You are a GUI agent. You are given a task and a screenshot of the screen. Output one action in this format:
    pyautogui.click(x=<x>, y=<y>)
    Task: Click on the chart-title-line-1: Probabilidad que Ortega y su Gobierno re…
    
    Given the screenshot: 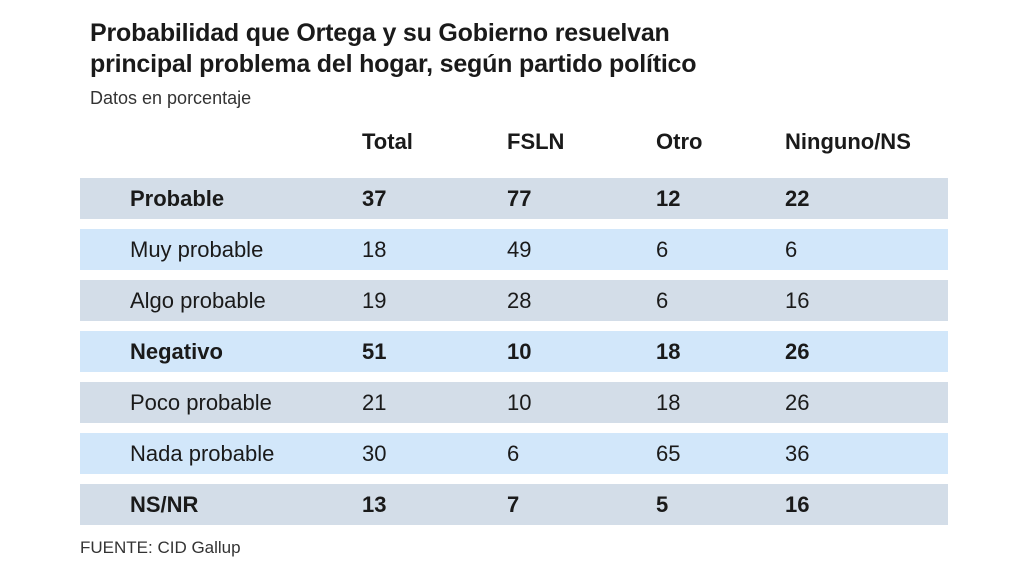 What is the action you would take?
    pyautogui.click(x=380, y=33)
    